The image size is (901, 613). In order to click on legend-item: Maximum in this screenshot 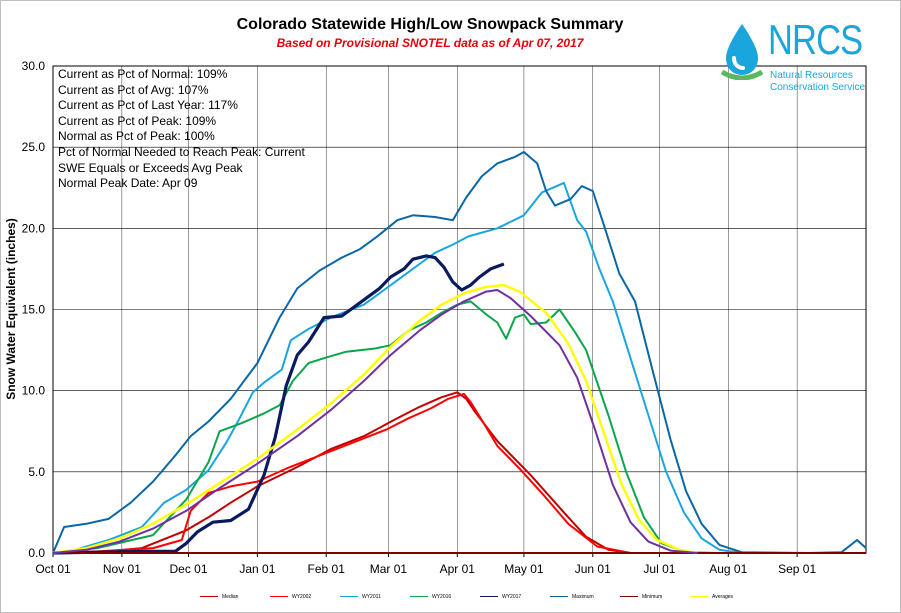, I will do `click(572, 597)`.